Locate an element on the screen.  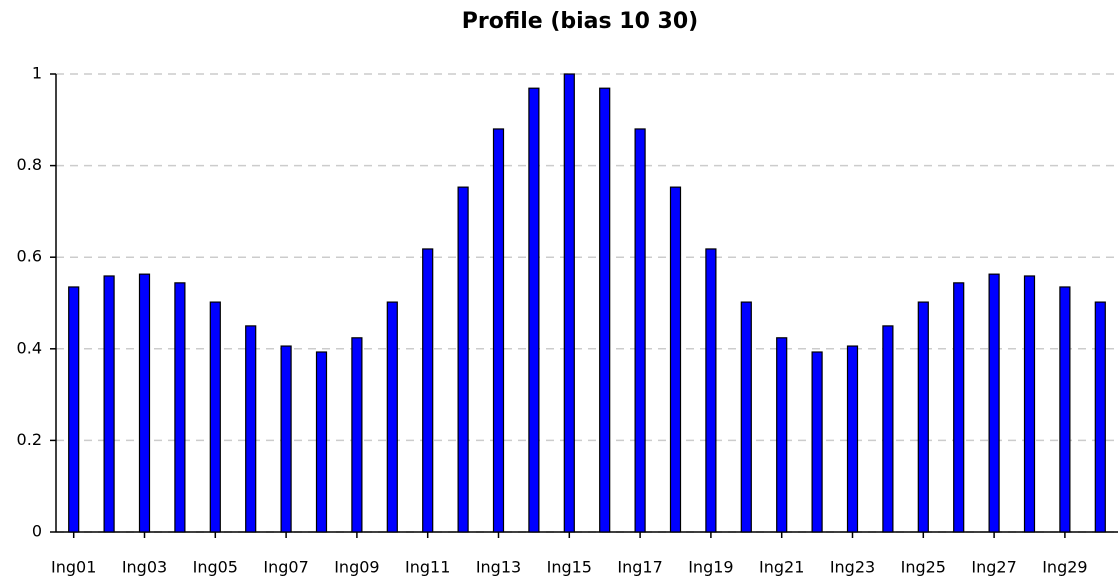
x-tick-label: Ing17 is located at coordinates (639, 567).